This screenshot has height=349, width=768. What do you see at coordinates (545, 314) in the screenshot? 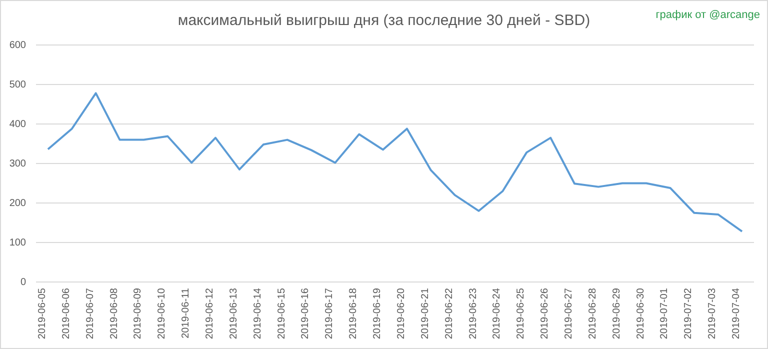
I see `x-tick-label: 2019-06-26` at bounding box center [545, 314].